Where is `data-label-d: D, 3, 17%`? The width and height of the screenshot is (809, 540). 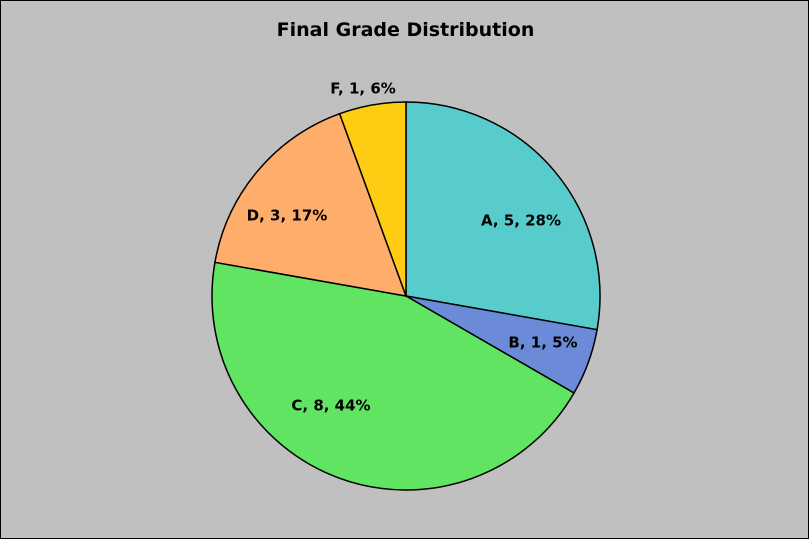 data-label-d: D, 3, 17% is located at coordinates (287, 216).